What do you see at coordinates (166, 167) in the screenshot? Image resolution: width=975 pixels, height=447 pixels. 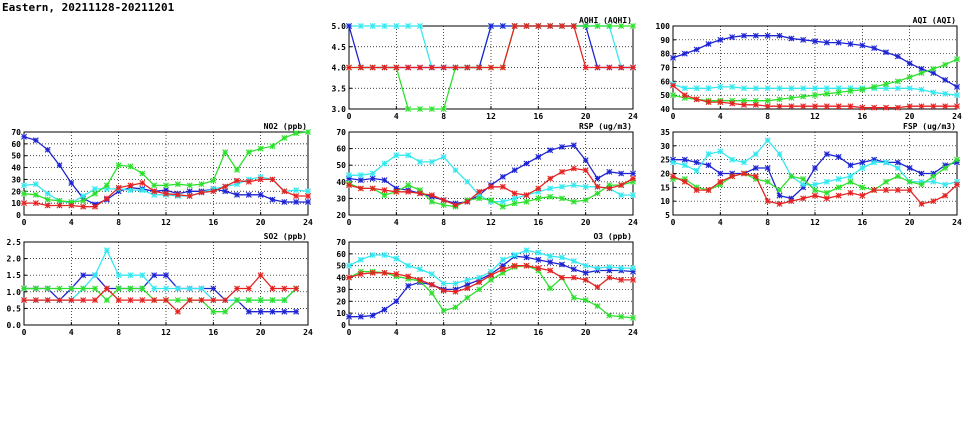 I see `no2-series-green` at bounding box center [166, 167].